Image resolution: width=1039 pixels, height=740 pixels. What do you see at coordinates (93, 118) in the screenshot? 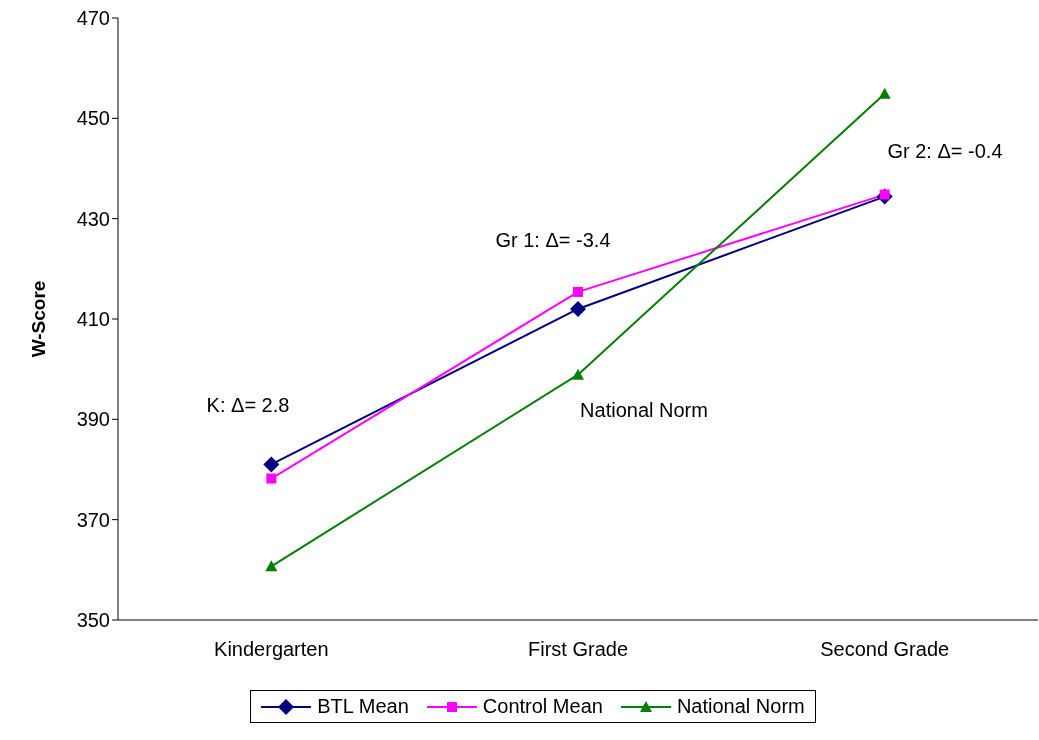
I see `y-tick-label: 450` at bounding box center [93, 118].